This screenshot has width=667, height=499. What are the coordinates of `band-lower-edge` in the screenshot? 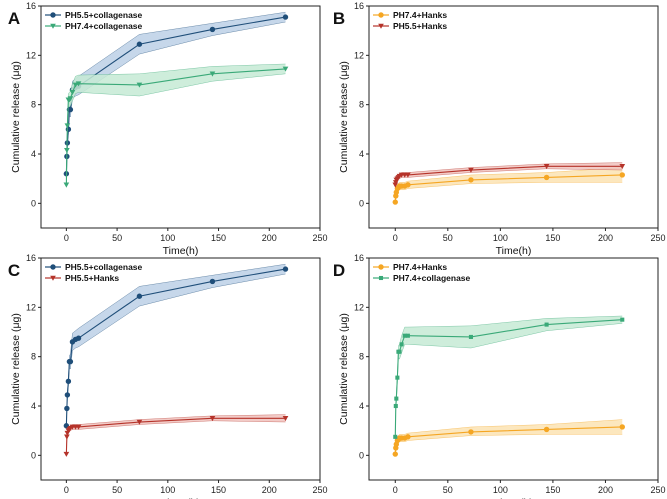 It's located at (176, 99).